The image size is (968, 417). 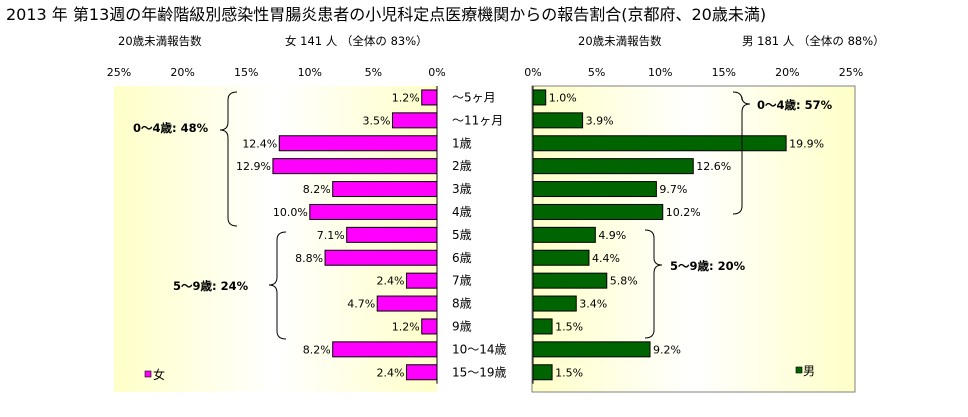 I want to click on category-label: ～11ヶ月, so click(x=477, y=120).